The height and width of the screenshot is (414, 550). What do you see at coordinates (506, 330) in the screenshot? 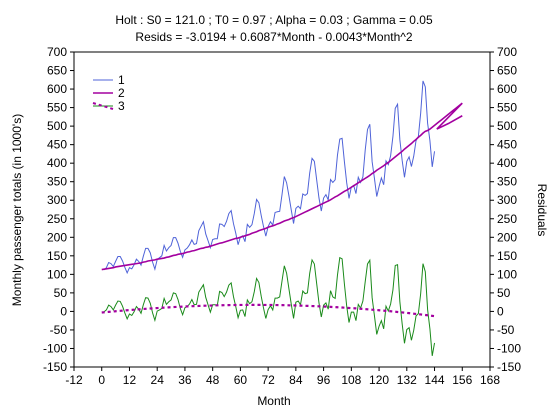
I see `y-tick-label-right: -50` at bounding box center [506, 330].